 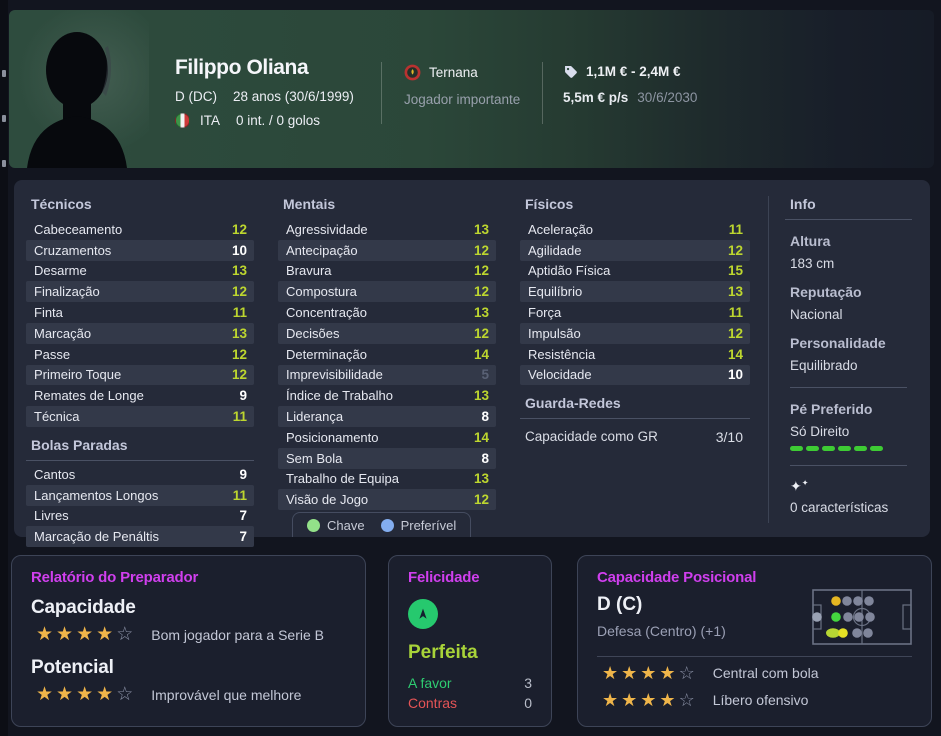 I want to click on attribute-row: Impulsão 12, so click(x=635, y=333).